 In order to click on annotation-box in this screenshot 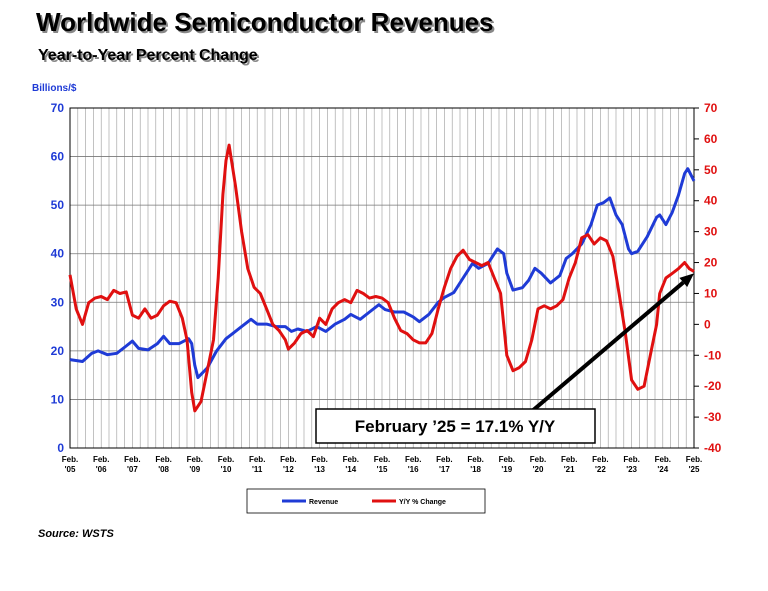, I will do `click(455, 426)`.